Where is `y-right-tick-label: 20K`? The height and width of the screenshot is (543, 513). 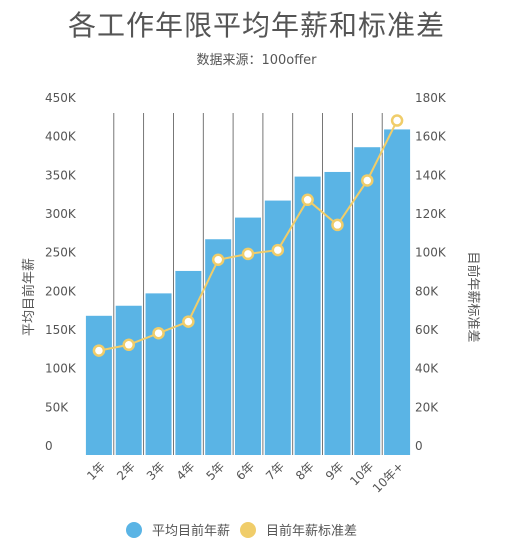 y-right-tick-label: 20K is located at coordinates (427, 407).